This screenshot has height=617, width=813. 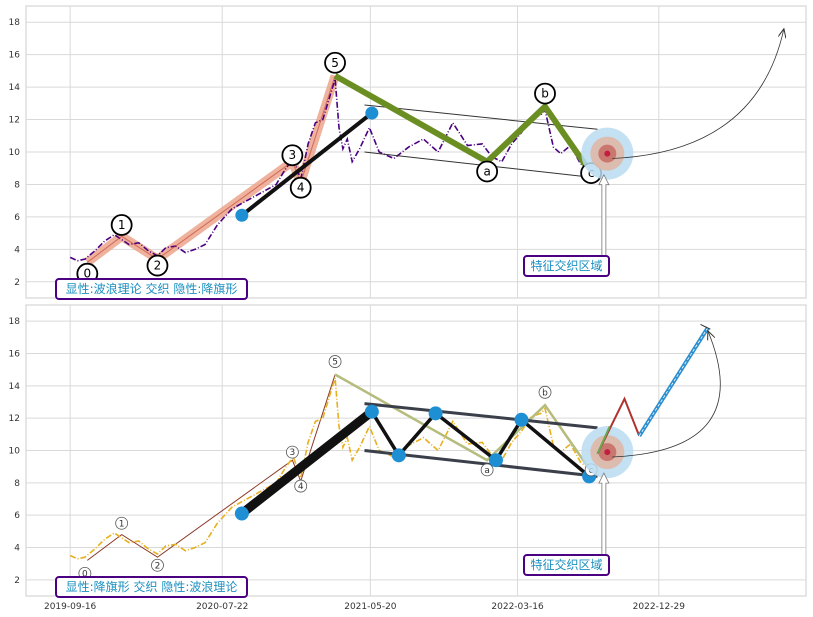 I want to click on x-tick-label: 2022-03-16, so click(x=517, y=607).